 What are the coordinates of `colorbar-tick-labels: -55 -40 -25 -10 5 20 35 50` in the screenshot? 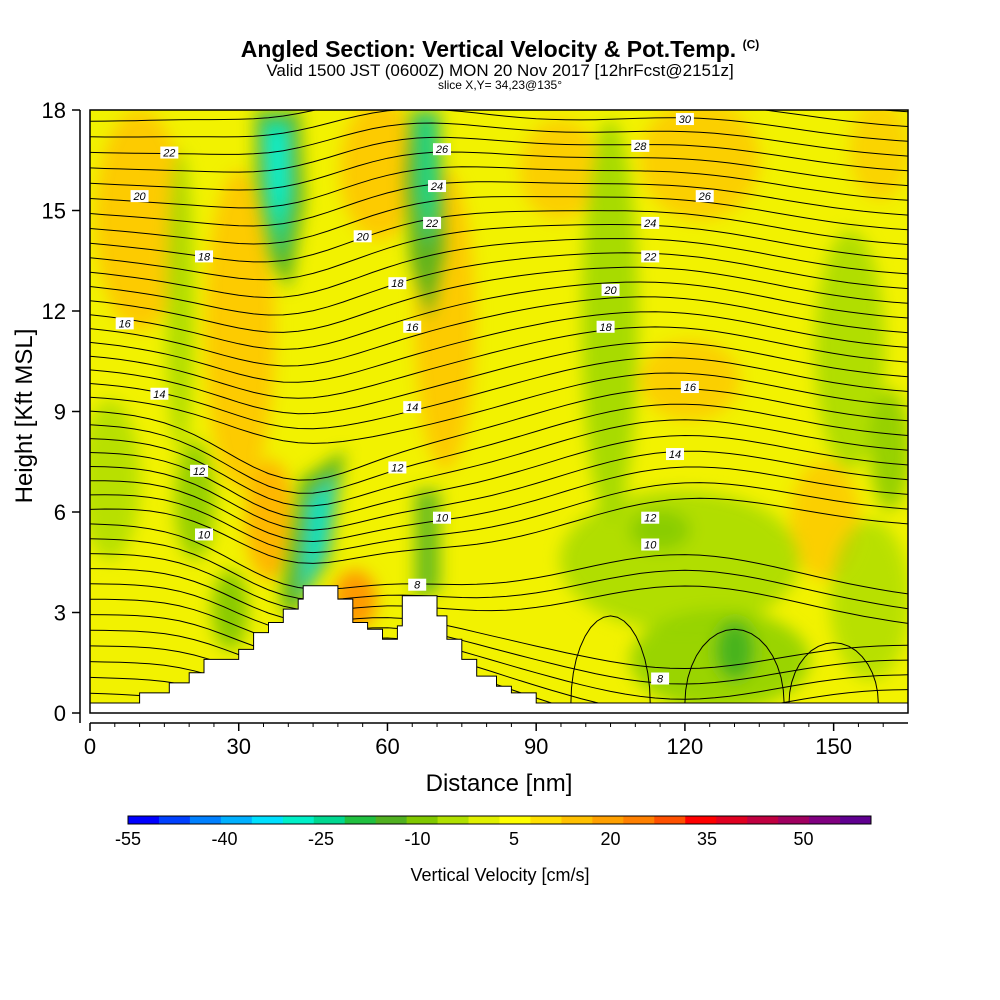 It's located at (464, 839).